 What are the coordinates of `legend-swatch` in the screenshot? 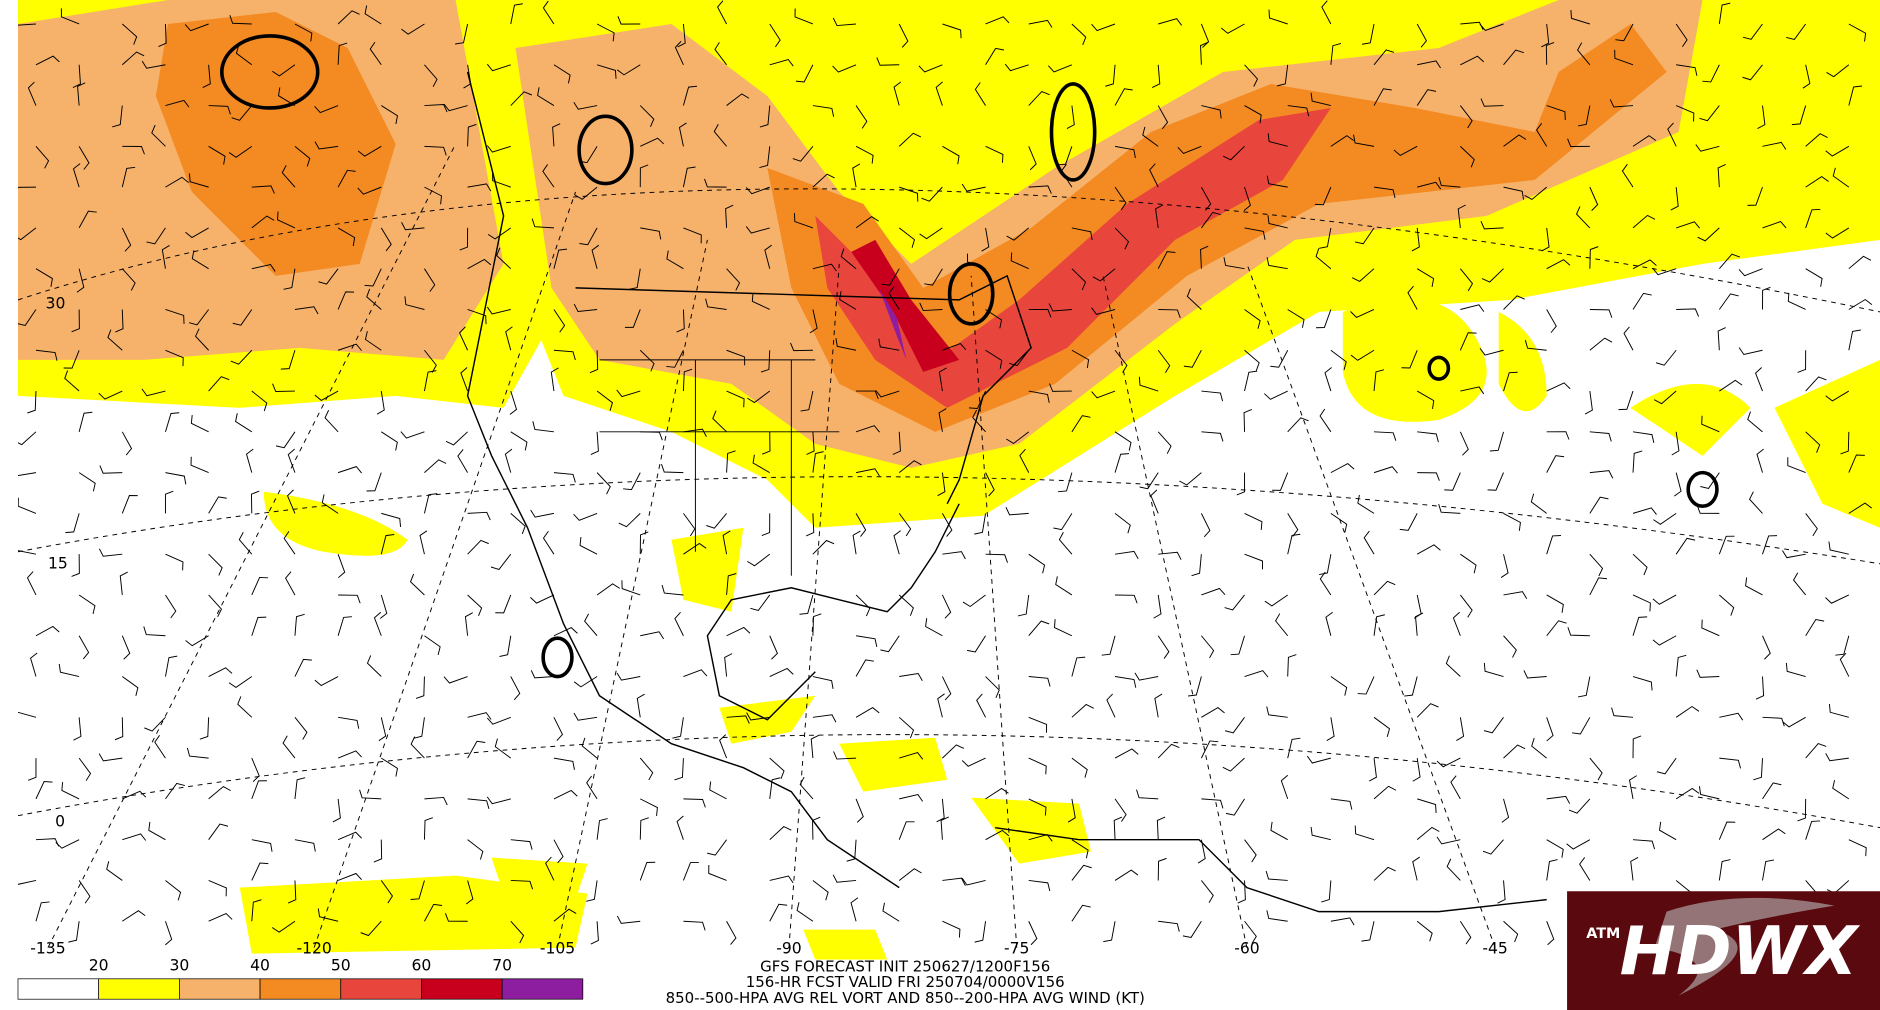 It's located at (462, 989).